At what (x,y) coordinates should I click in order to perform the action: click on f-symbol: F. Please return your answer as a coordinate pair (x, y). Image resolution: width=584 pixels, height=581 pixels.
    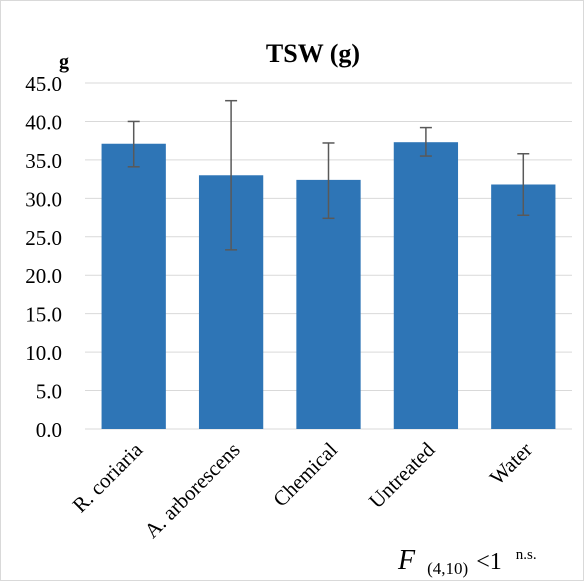
    Looking at the image, I should click on (406, 560).